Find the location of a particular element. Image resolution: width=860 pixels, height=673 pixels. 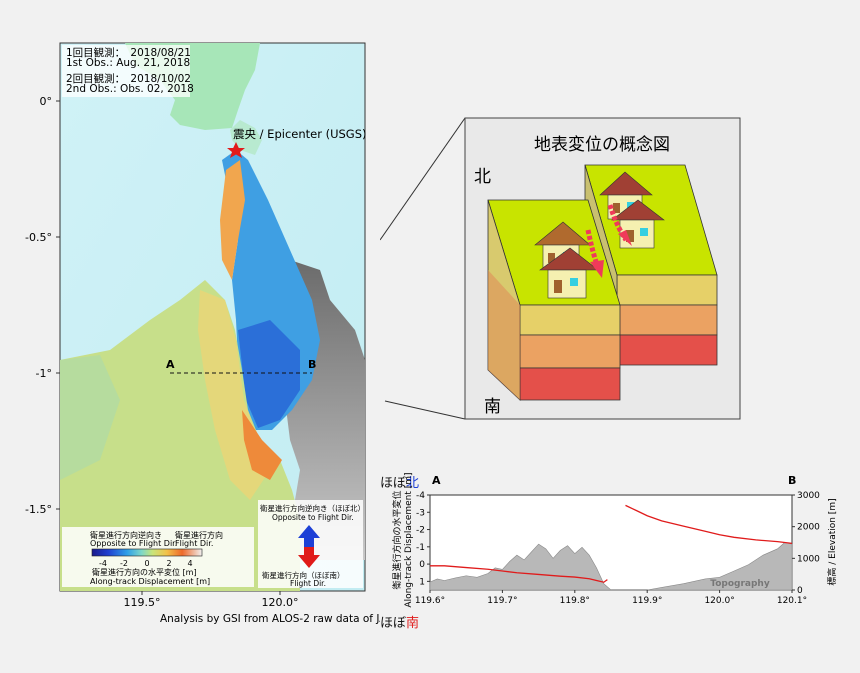

y-left-label-en: Along-track Displacement [m] is located at coordinates (409, 539).